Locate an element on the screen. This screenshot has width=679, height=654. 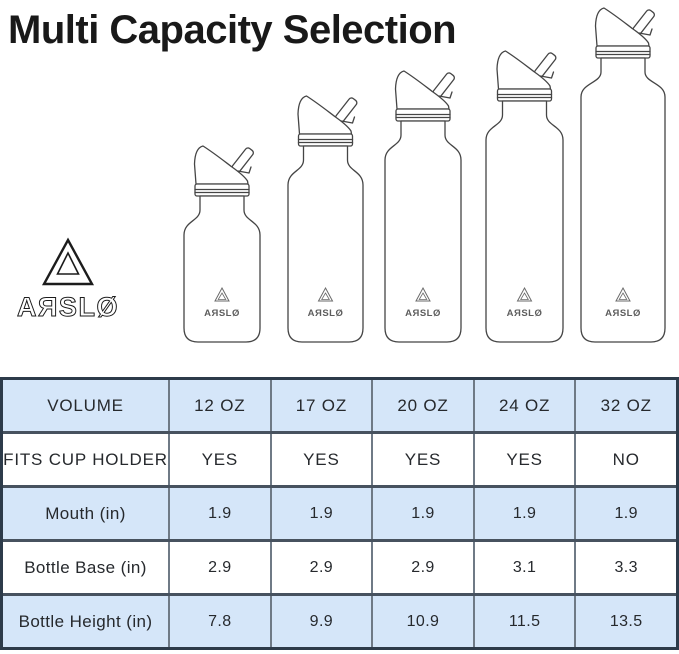
bottle-illustration-17oz: AЯSLØ is located at coordinates (325, 219).